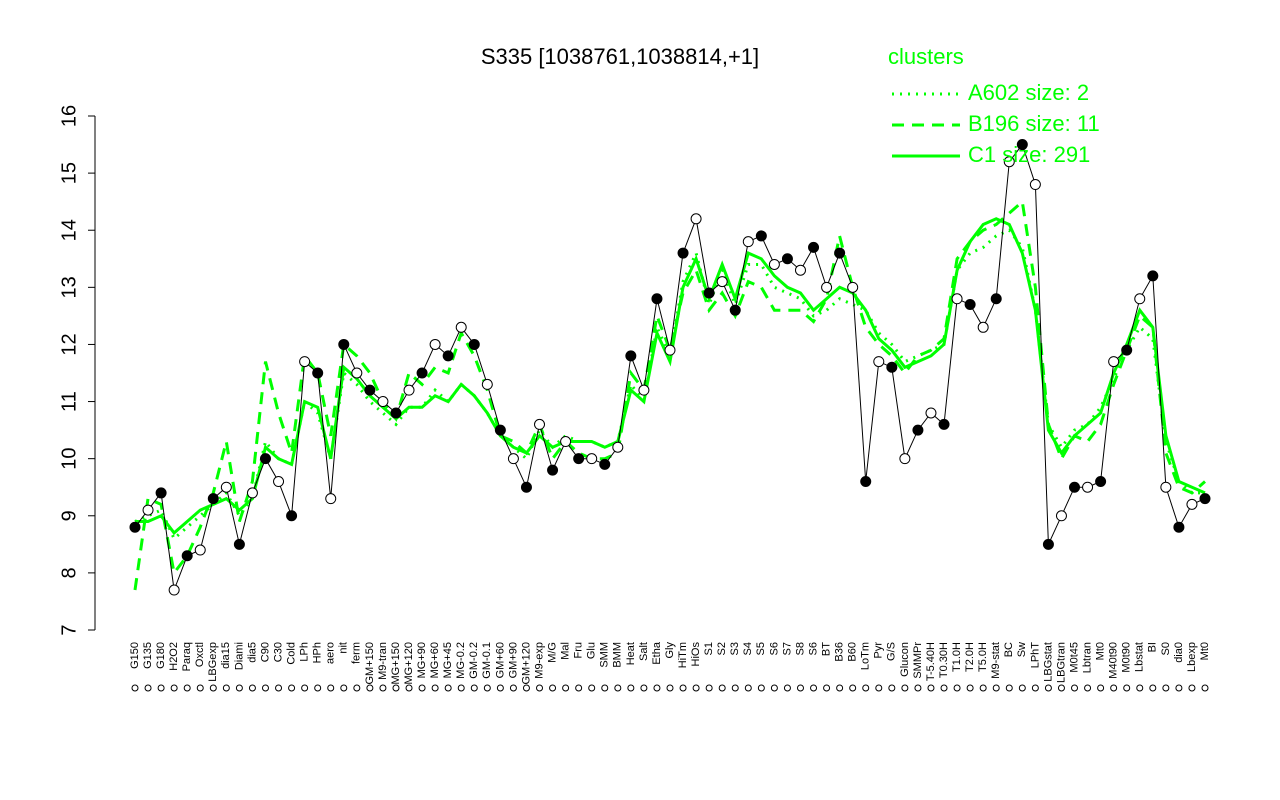  Describe the element at coordinates (69, 572) in the screenshot. I see `y-tick-label: 8` at that location.